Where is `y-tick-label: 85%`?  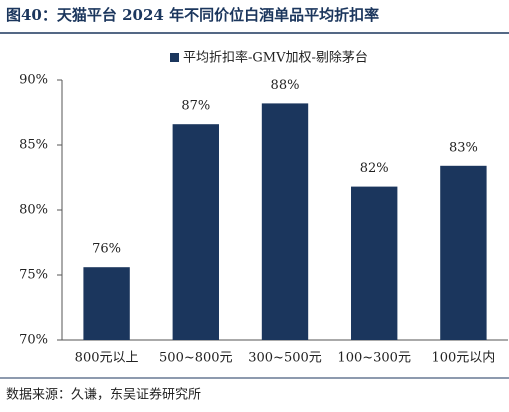 y-tick-label: 85% is located at coordinates (33, 145).